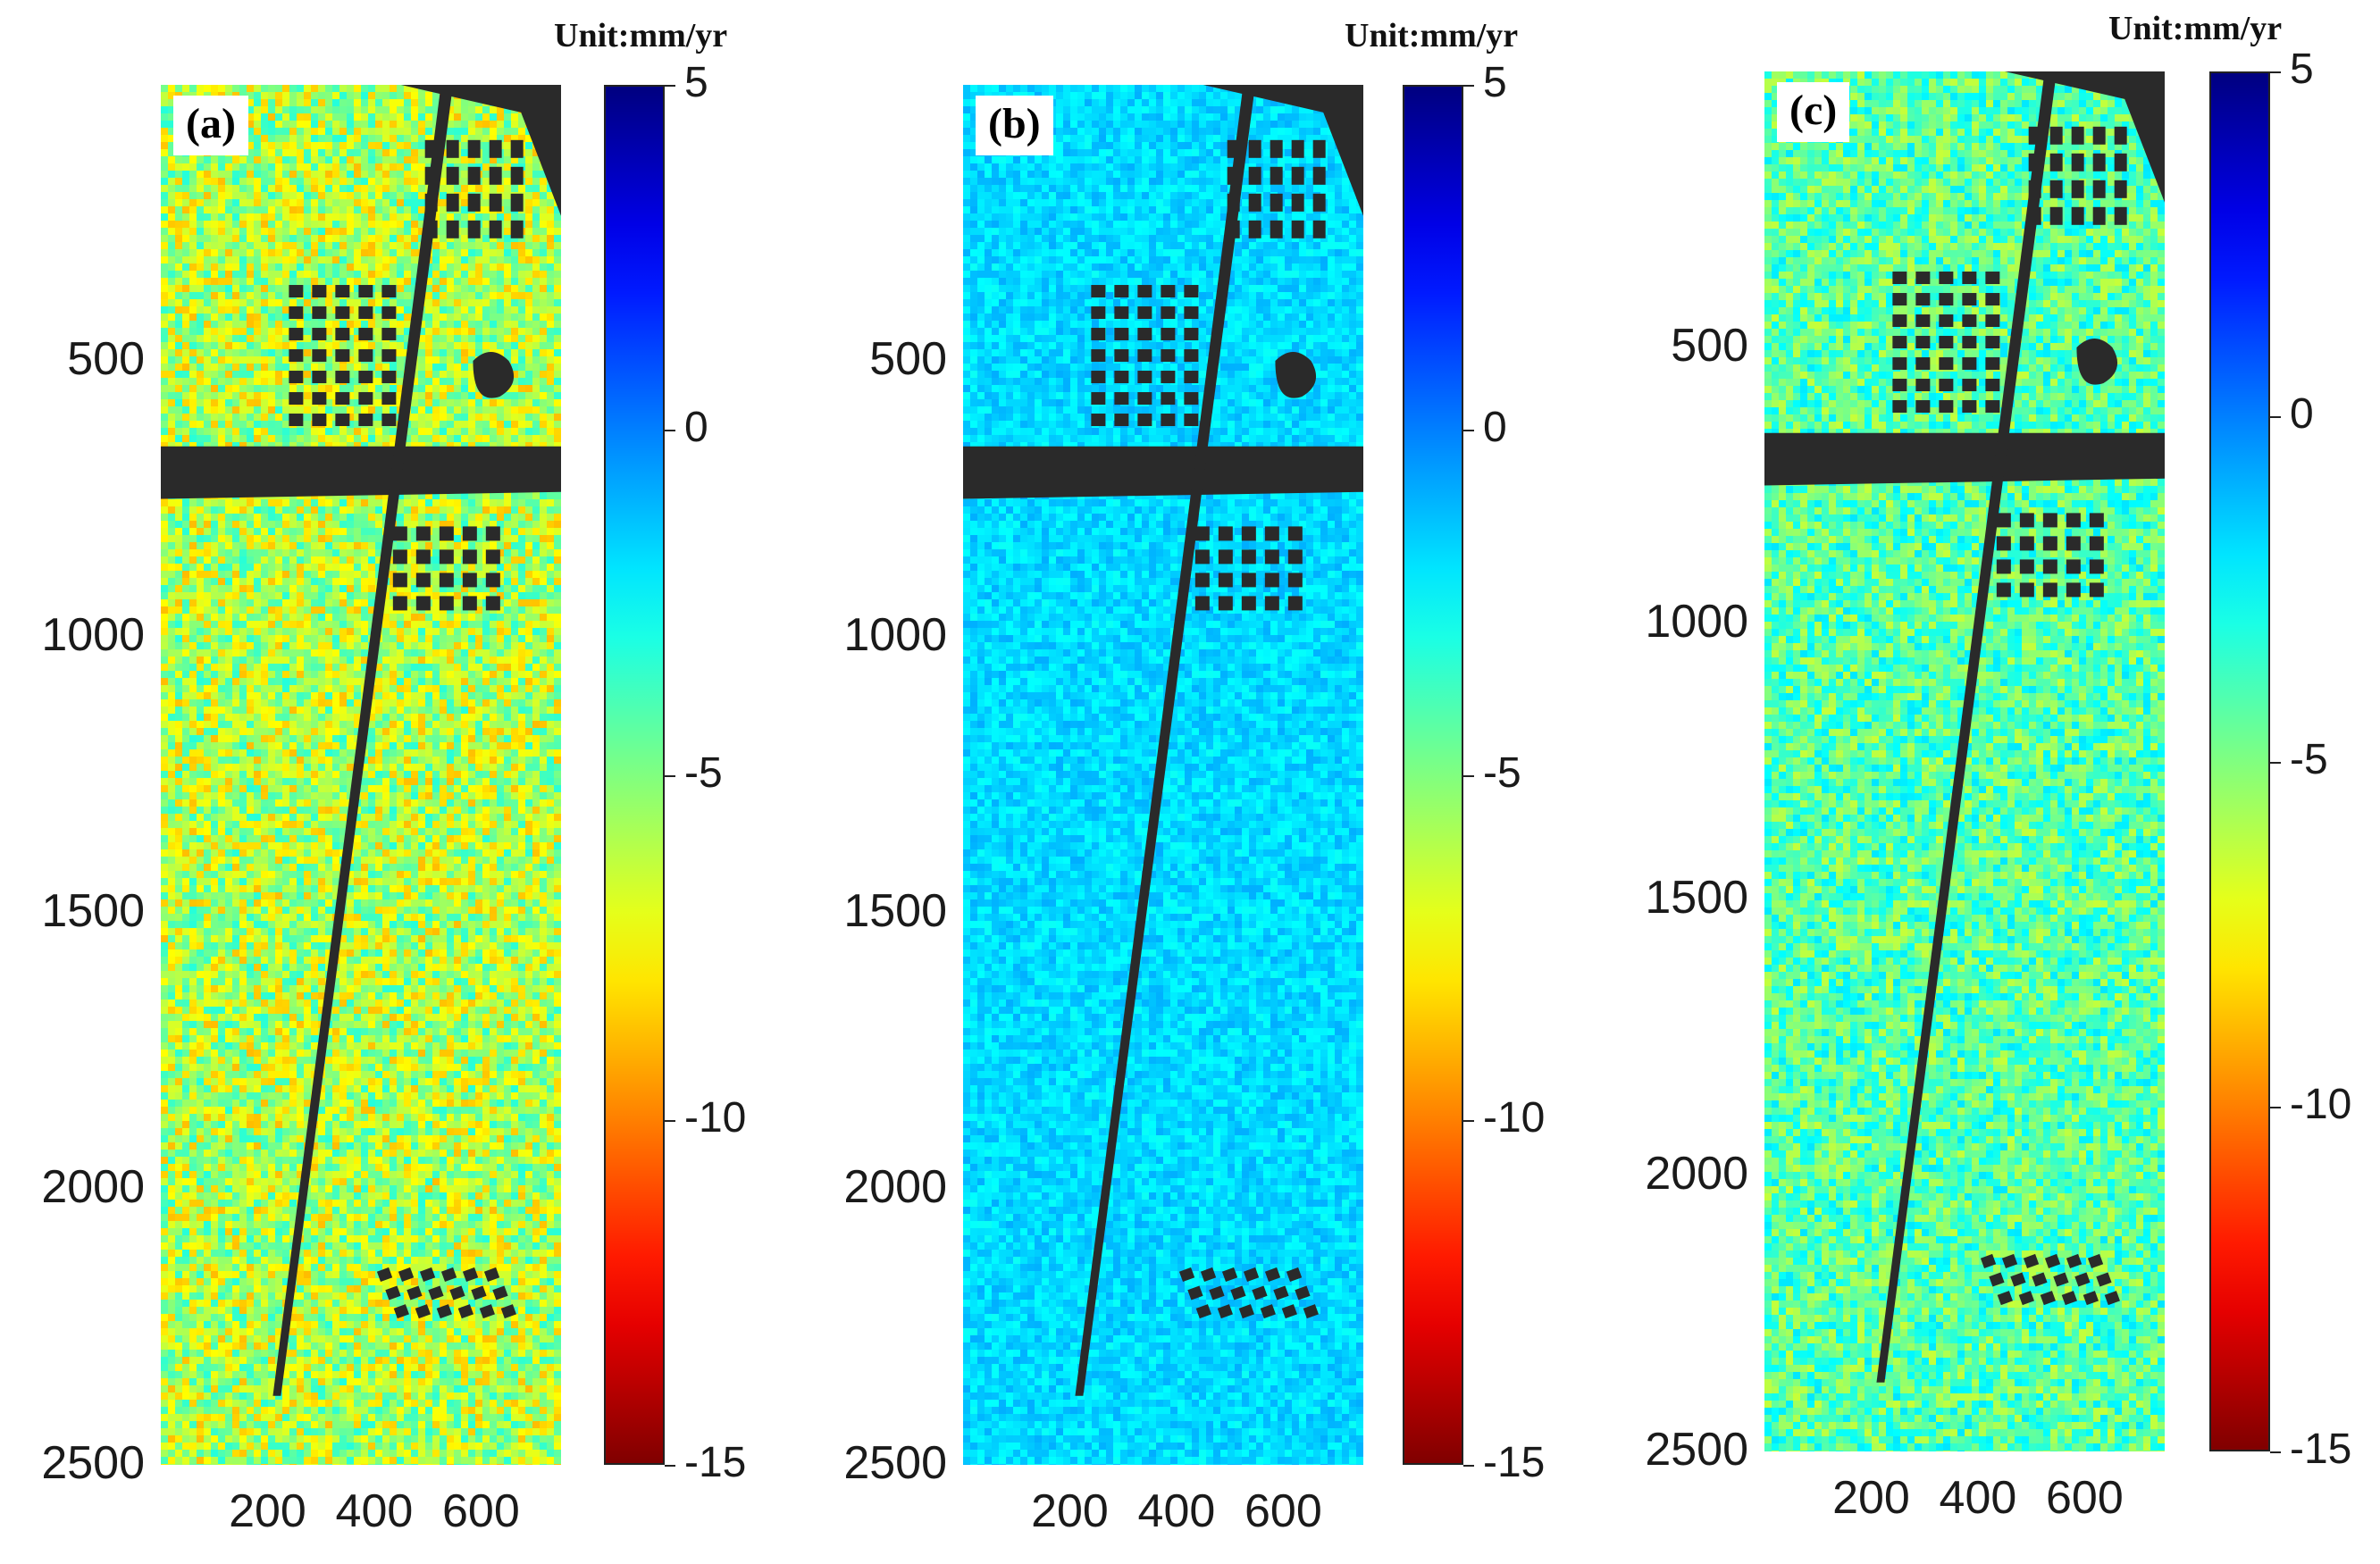 This screenshot has width=2380, height=1564. I want to click on velocity-map: (b), so click(1163, 775).